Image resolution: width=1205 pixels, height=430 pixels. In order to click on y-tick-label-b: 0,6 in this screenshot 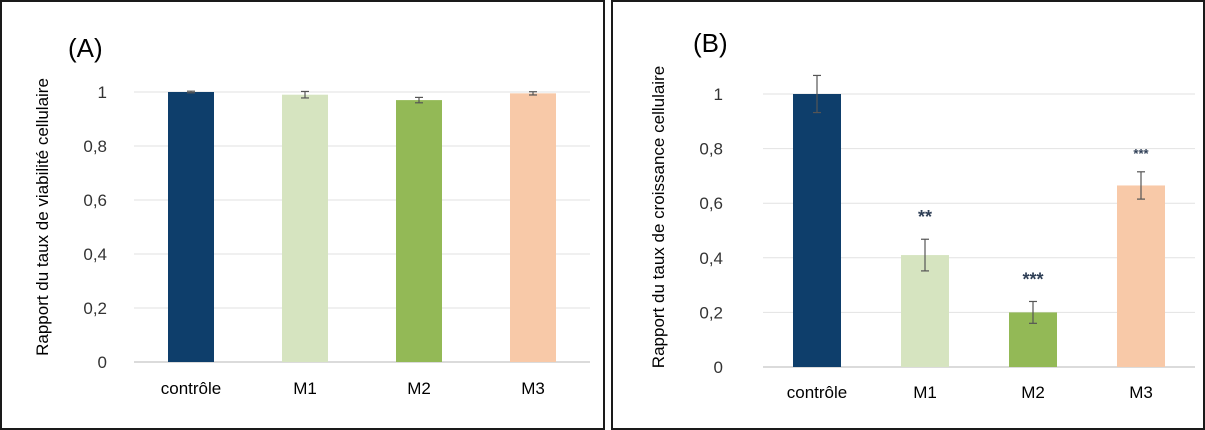, I will do `click(711, 203)`.